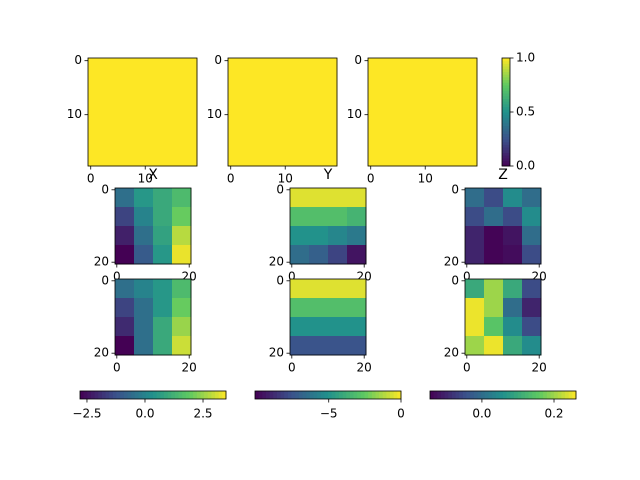  I want to click on colorbar-tick-label: 0.0, so click(481, 414).